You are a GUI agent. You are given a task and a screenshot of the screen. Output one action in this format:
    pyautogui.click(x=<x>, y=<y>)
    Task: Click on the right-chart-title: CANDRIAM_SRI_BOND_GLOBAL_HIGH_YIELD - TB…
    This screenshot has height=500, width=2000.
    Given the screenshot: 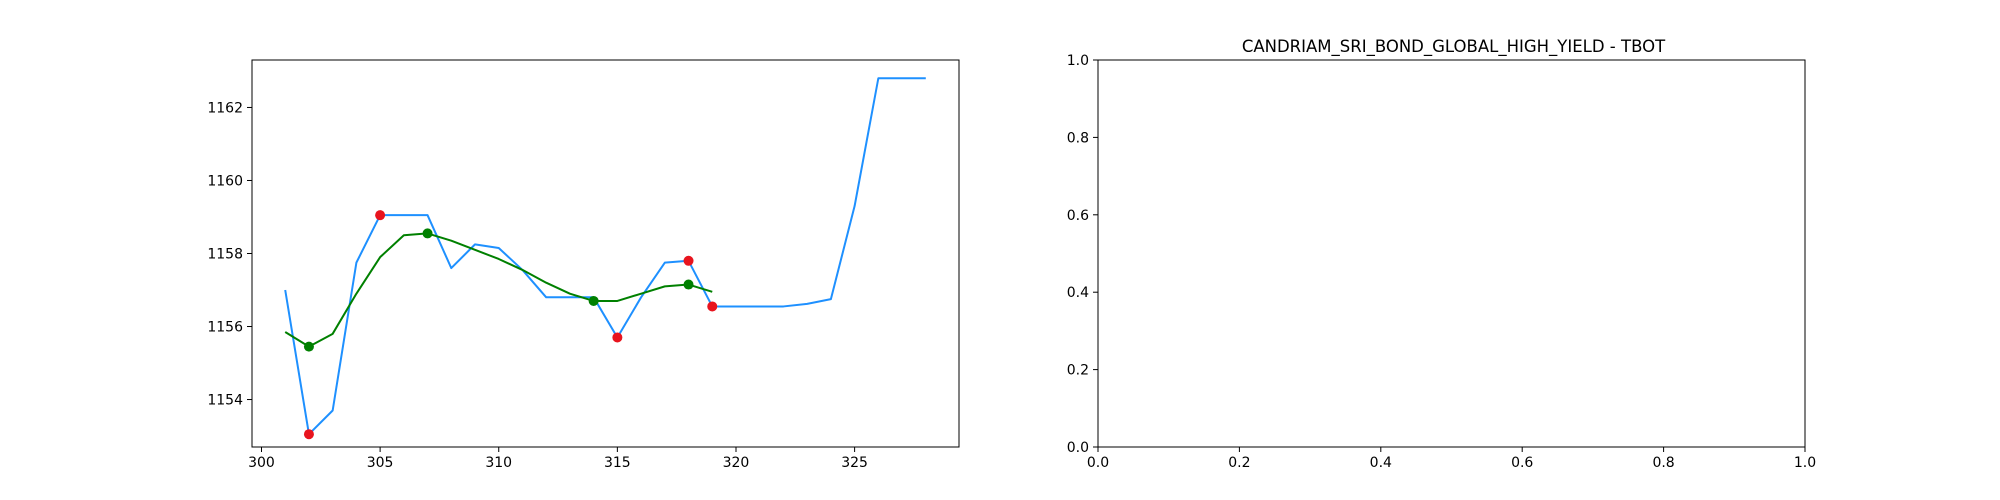 What is the action you would take?
    pyautogui.click(x=1454, y=47)
    